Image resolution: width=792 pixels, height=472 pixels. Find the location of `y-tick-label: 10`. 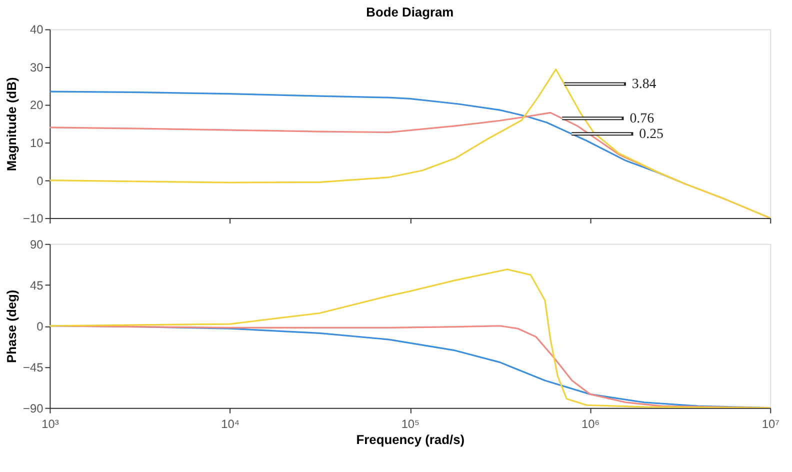

y-tick-label: 10 is located at coordinates (37, 143).